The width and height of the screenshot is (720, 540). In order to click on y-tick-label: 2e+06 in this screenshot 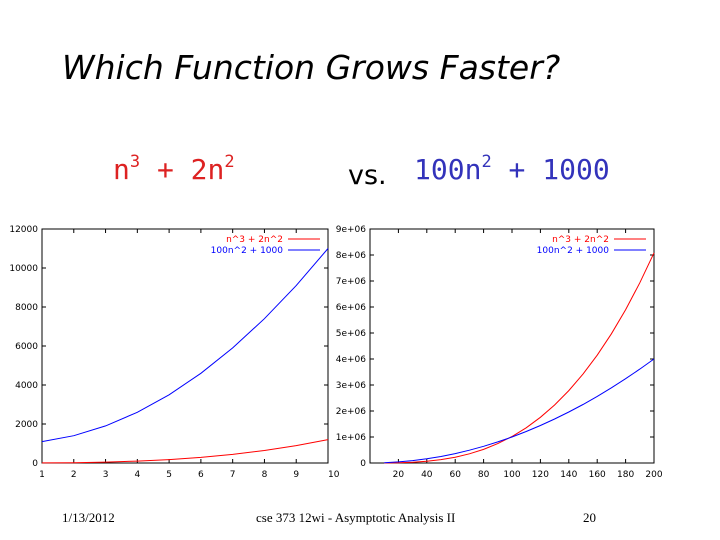, I will do `click(351, 412)`.